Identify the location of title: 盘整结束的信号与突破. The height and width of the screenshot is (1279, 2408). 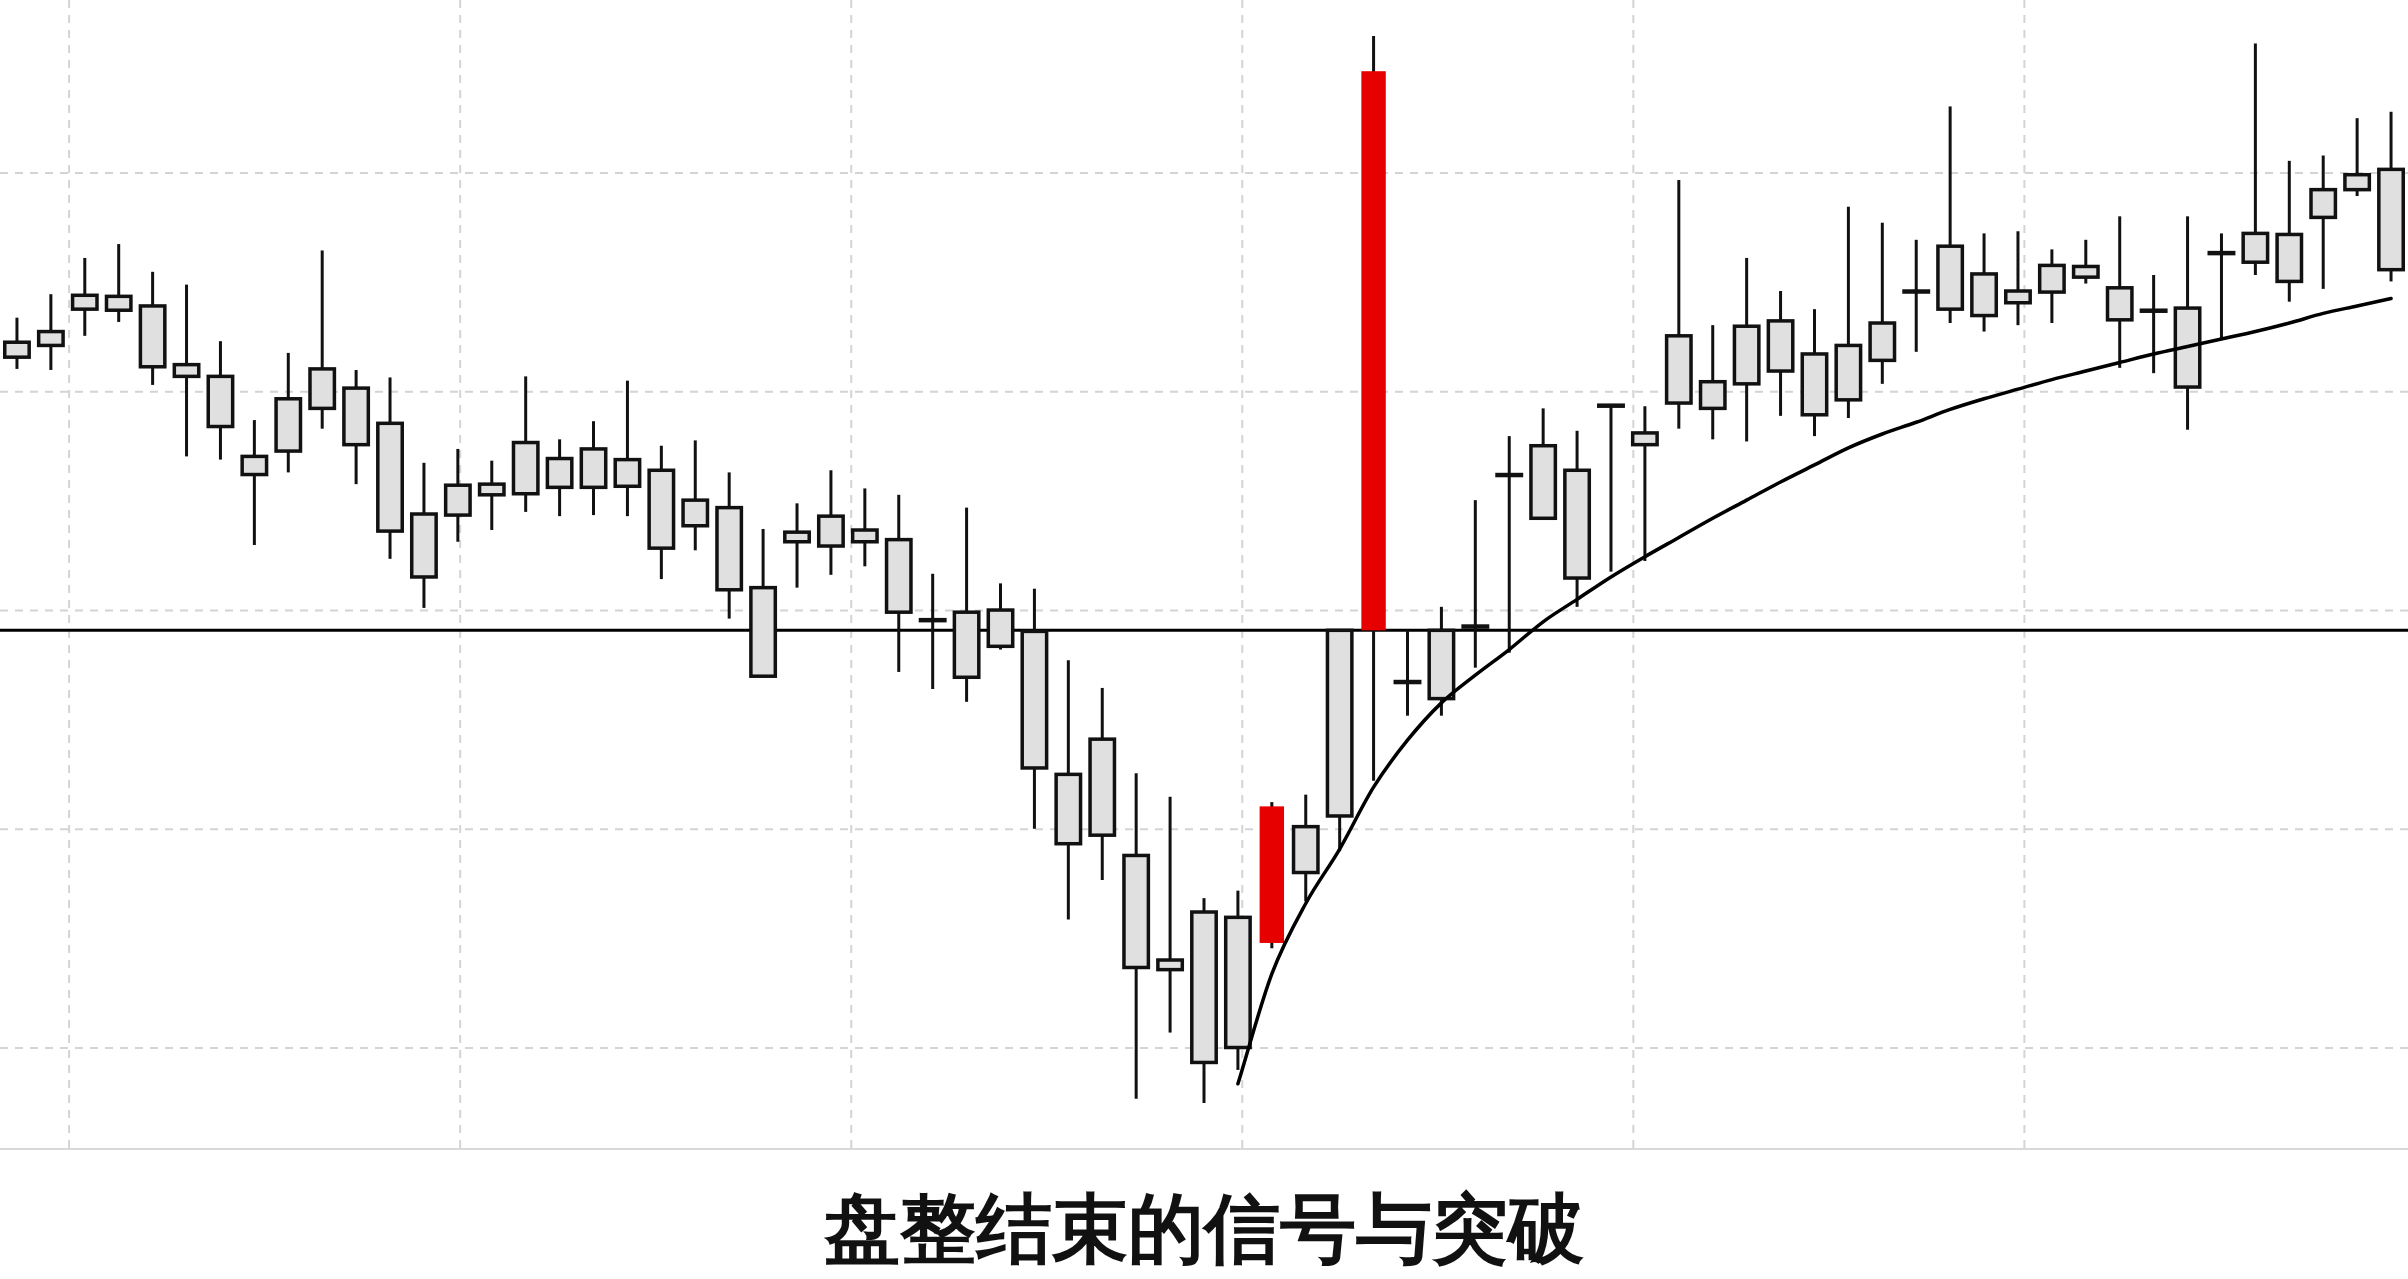
(1204, 1228).